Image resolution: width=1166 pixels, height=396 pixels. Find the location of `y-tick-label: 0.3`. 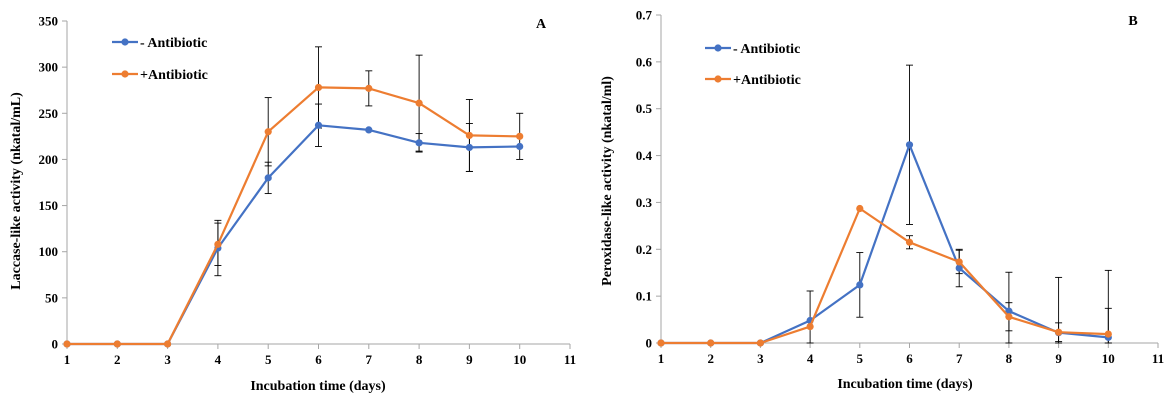

y-tick-label: 0.3 is located at coordinates (644, 202).